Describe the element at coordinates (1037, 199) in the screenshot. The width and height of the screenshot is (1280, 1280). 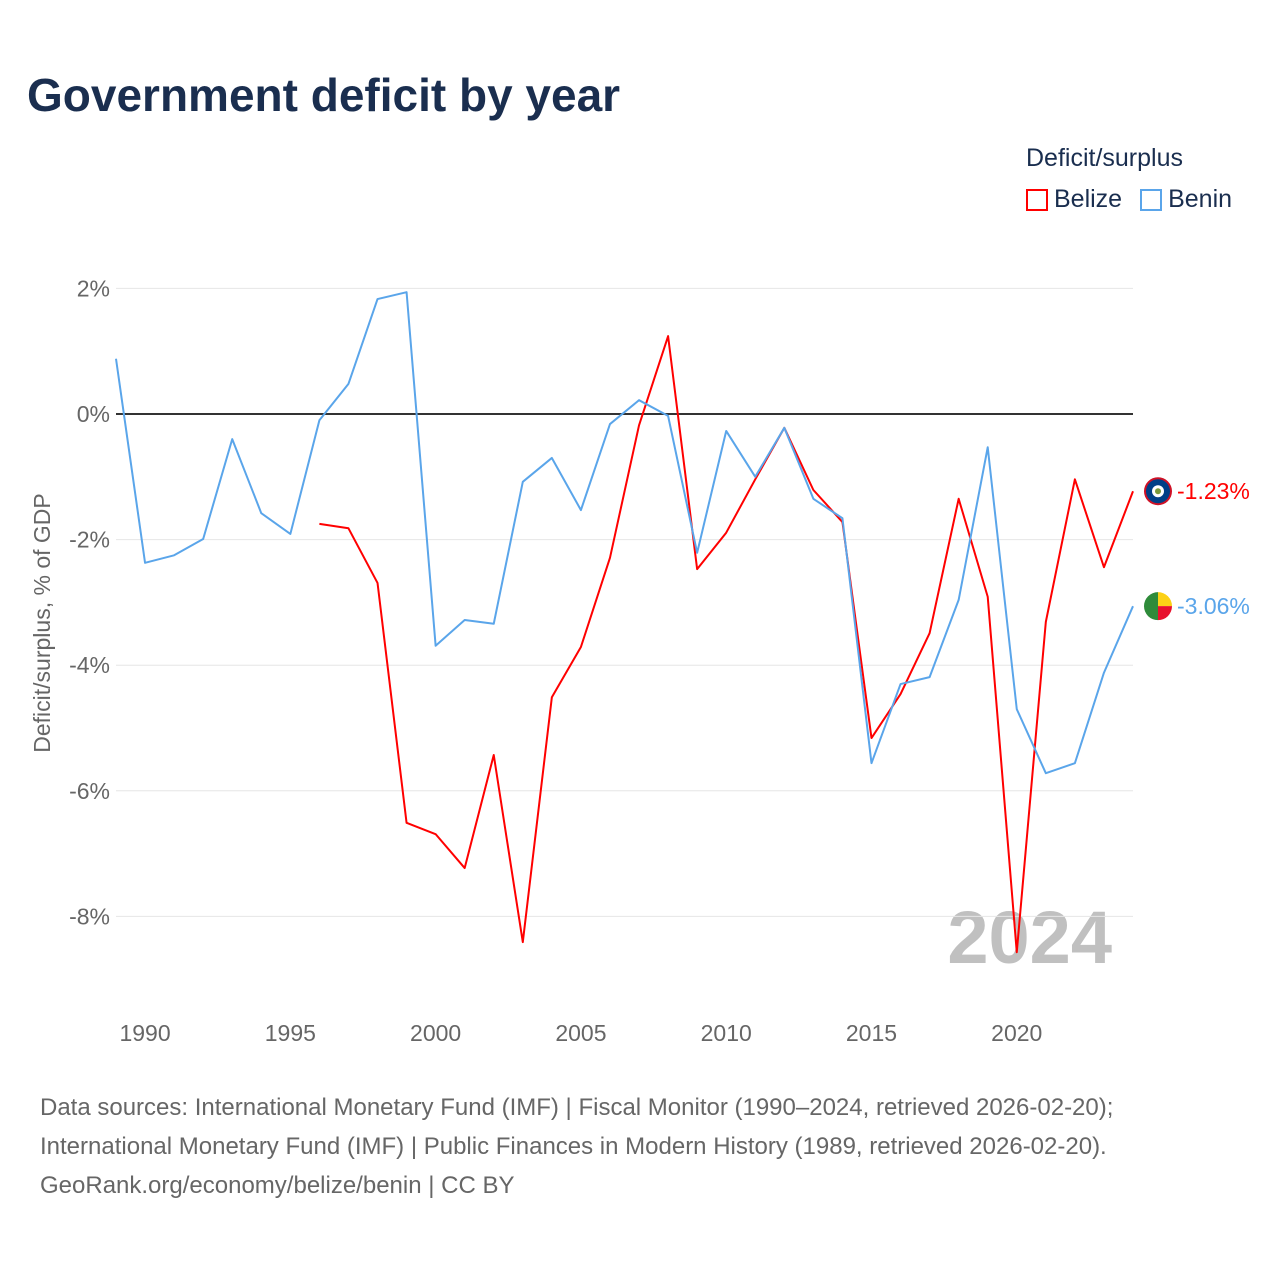
I see `legend-swatch-belize` at that location.